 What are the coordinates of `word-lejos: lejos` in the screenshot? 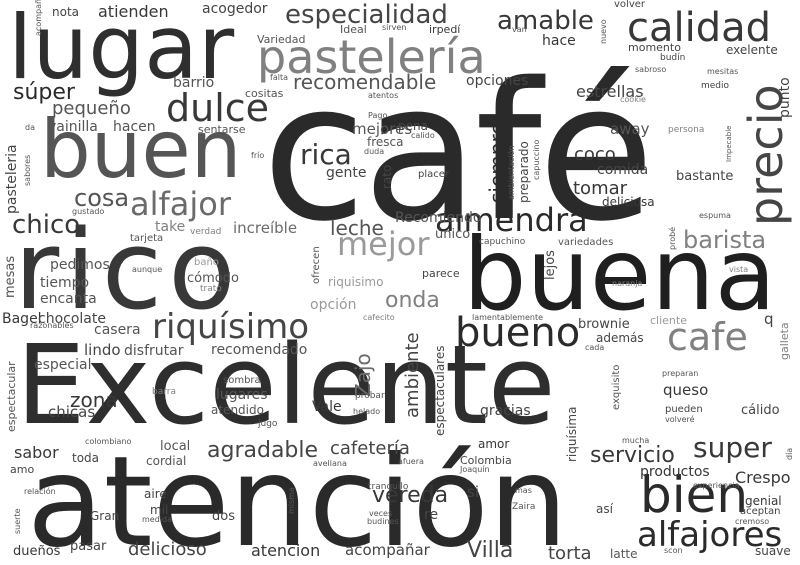 It's located at (550, 265).